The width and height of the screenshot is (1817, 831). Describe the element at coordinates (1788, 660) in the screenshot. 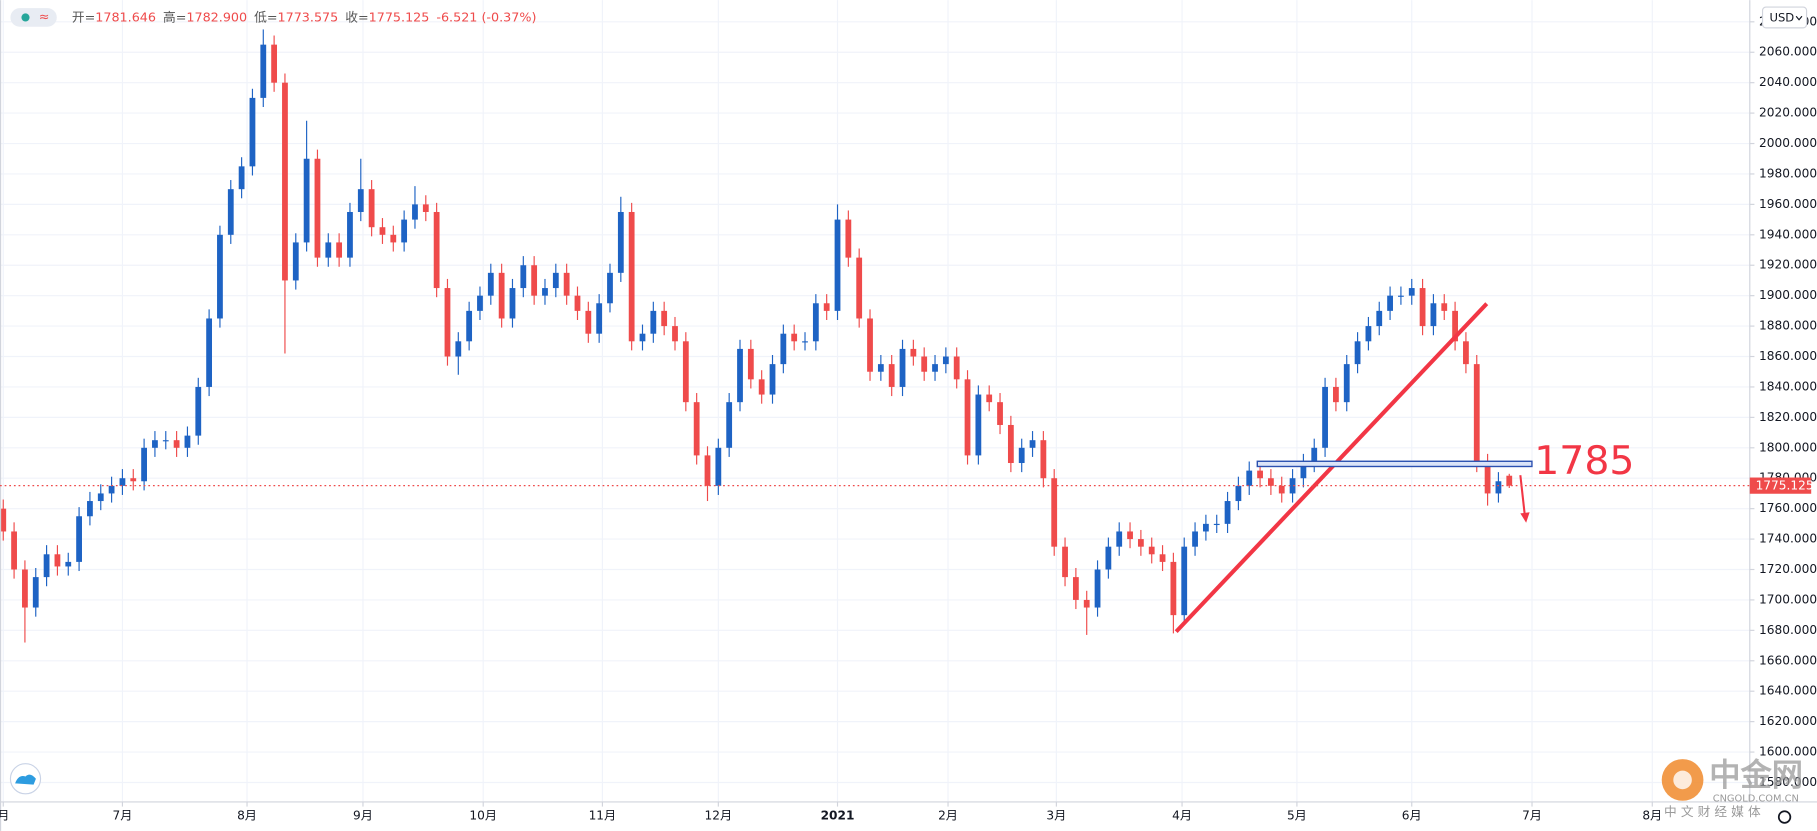

I see `y-tick-label: 1660.000` at that location.